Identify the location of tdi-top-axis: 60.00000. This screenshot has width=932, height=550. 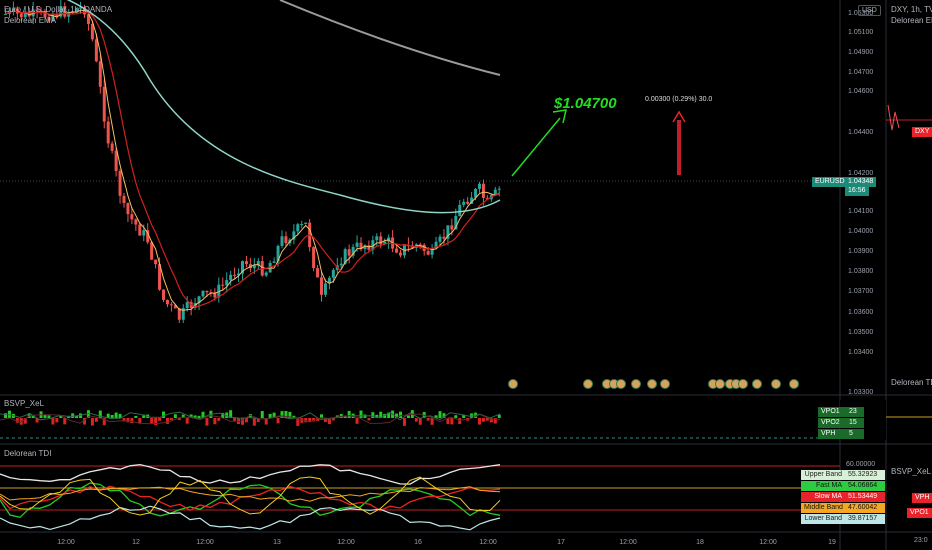
(861, 464).